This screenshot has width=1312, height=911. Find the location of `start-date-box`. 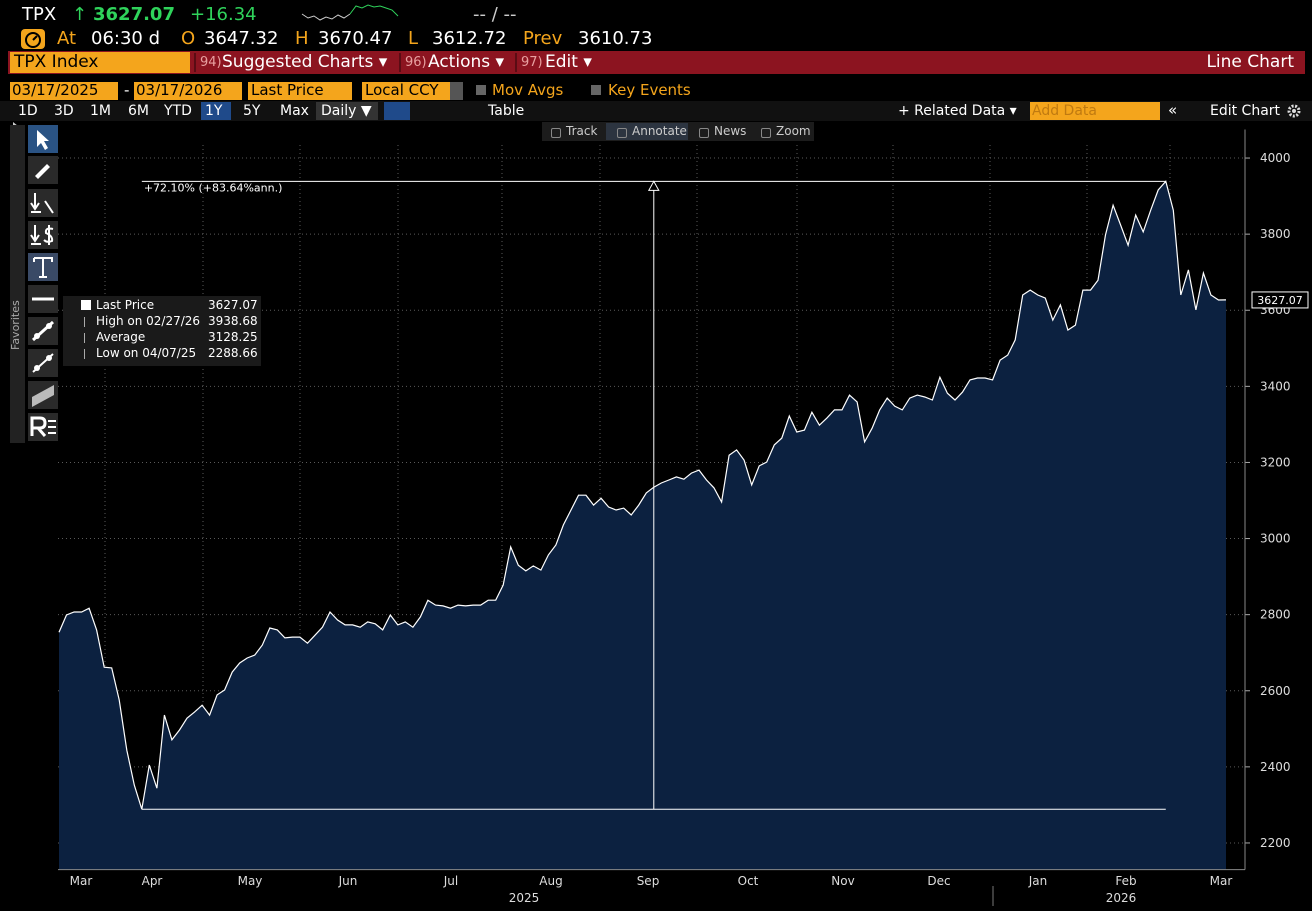

start-date-box is located at coordinates (64, 91).